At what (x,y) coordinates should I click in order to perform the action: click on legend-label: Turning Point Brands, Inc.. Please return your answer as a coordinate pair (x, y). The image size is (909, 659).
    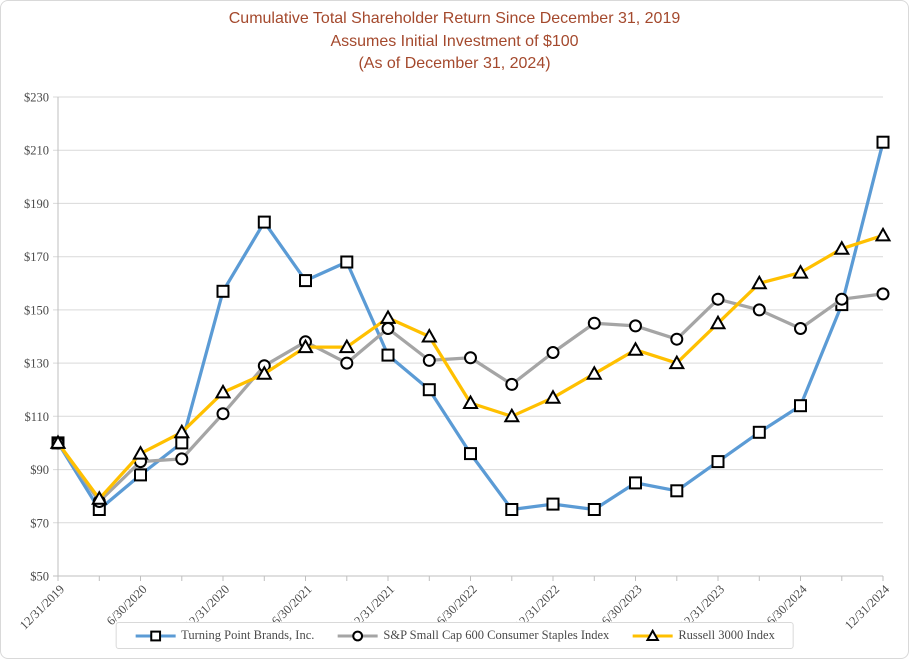
    Looking at the image, I should click on (248, 635).